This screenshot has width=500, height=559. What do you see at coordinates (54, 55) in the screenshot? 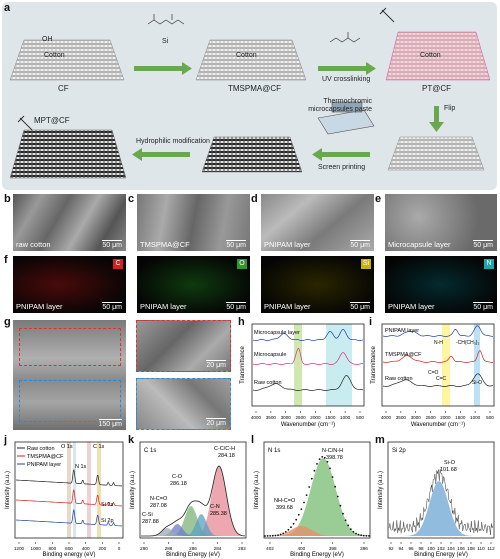
I see `cotton-label-1: Cotton` at bounding box center [54, 55].